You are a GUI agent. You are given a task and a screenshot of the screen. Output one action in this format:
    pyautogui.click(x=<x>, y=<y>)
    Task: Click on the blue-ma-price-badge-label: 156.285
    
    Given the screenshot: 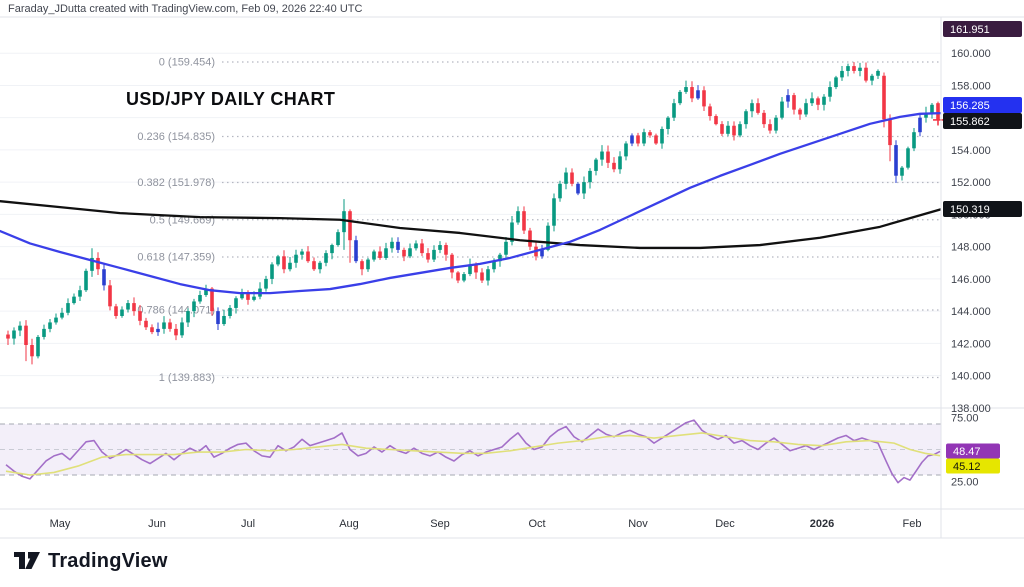 What is the action you would take?
    pyautogui.click(x=970, y=106)
    